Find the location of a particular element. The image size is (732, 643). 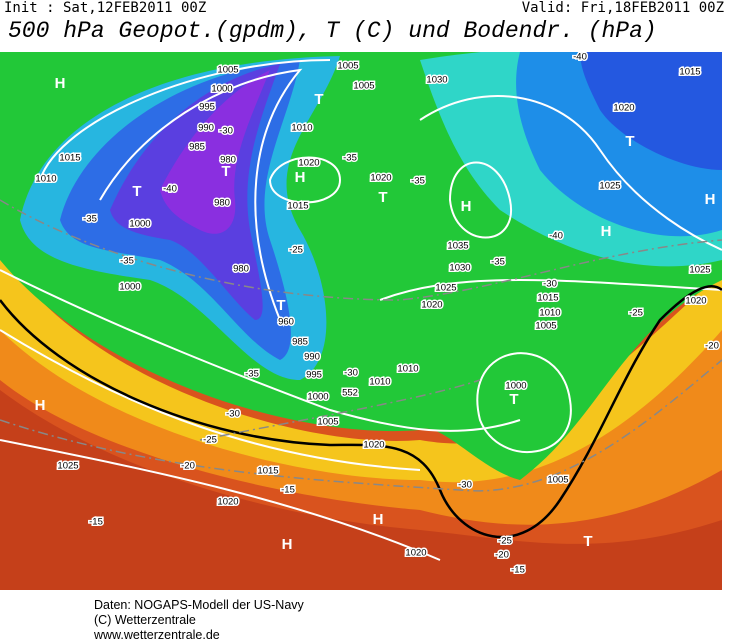

contour-label: 552 is located at coordinates (350, 393).